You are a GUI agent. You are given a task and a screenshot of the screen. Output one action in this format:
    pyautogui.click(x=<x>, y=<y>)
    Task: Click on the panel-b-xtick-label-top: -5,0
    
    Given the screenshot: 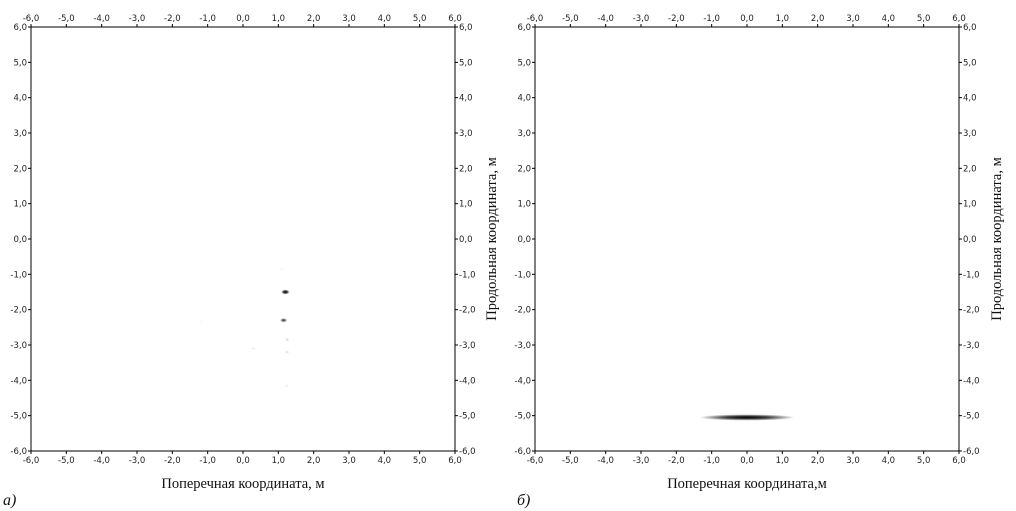 What is the action you would take?
    pyautogui.click(x=570, y=19)
    